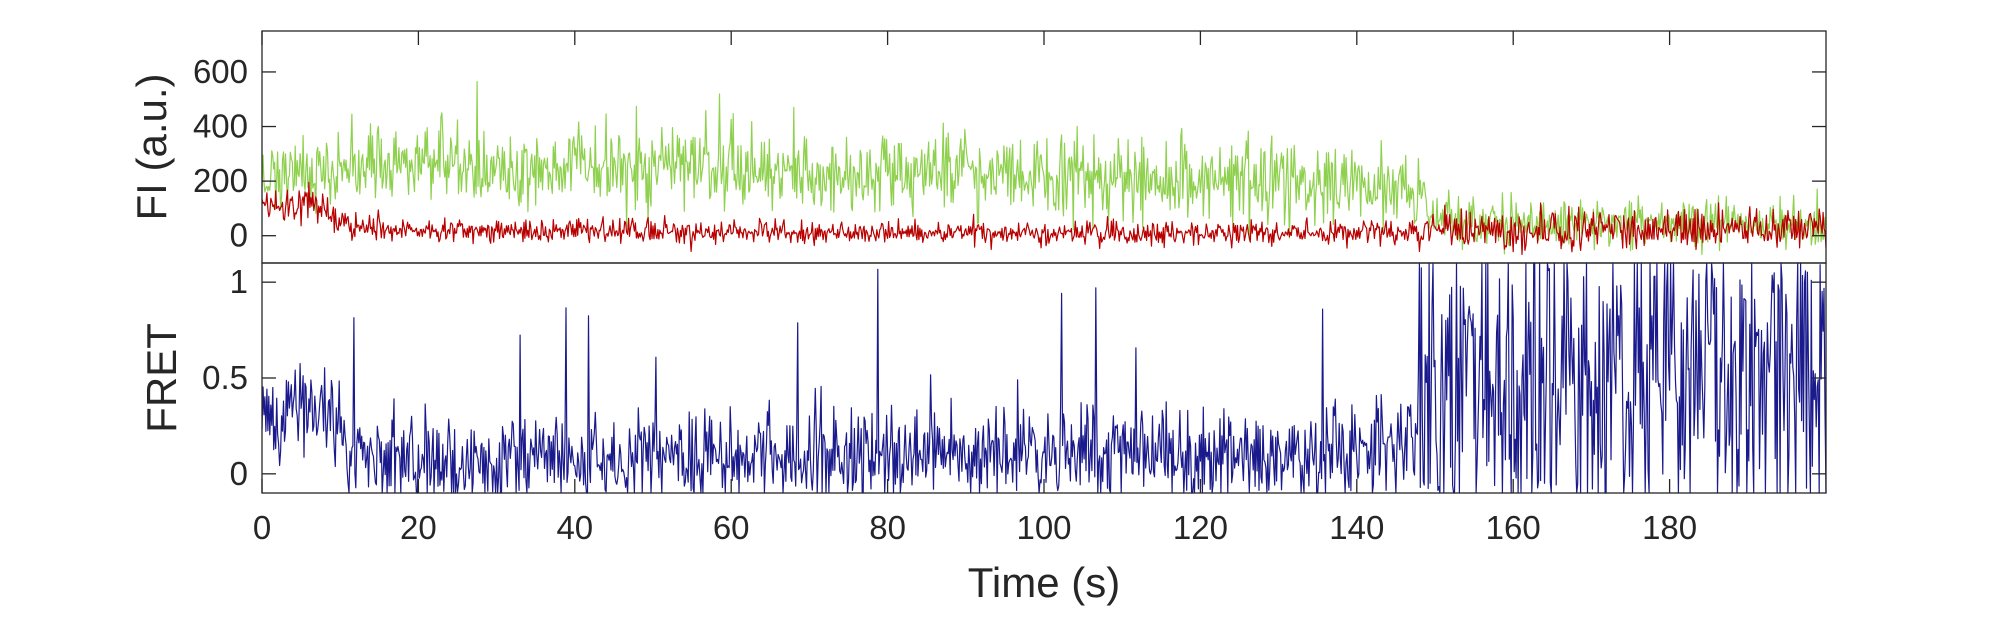 This screenshot has width=2005, height=625. What do you see at coordinates (1200, 527) in the screenshot?
I see `x-tick-label-6: 120` at bounding box center [1200, 527].